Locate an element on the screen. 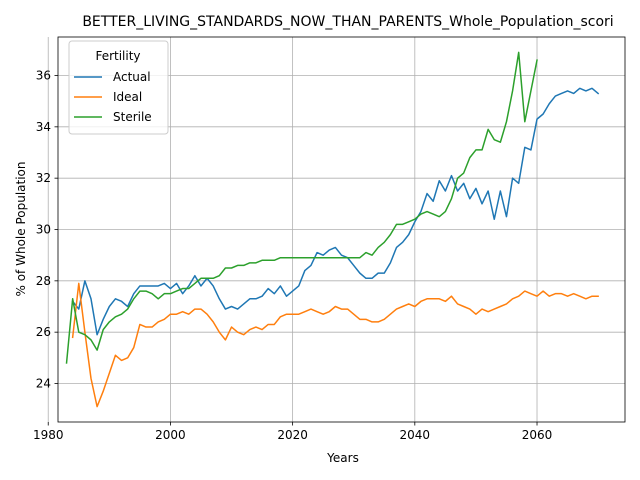 The image size is (640, 480). legend: Fertility Actual Ideal Sterile is located at coordinates (118, 87).